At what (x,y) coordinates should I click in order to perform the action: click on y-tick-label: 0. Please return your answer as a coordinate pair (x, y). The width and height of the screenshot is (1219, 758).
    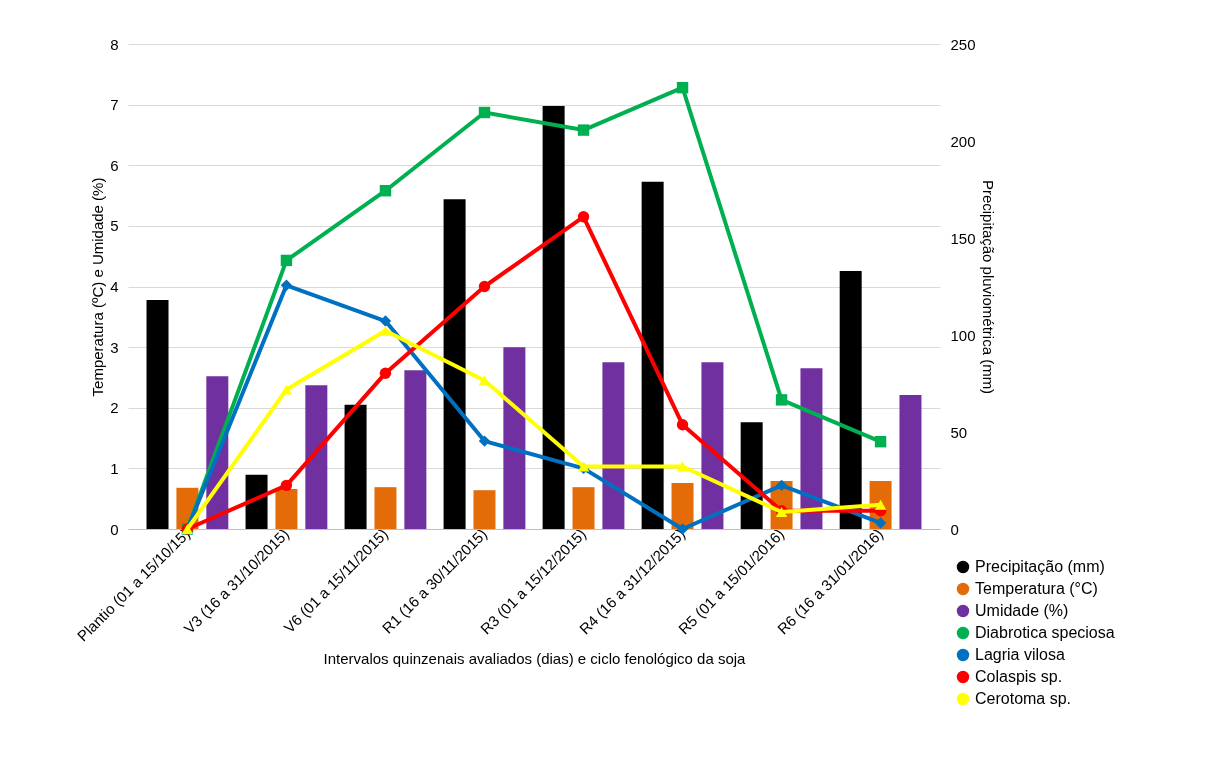
    Looking at the image, I should click on (114, 529).